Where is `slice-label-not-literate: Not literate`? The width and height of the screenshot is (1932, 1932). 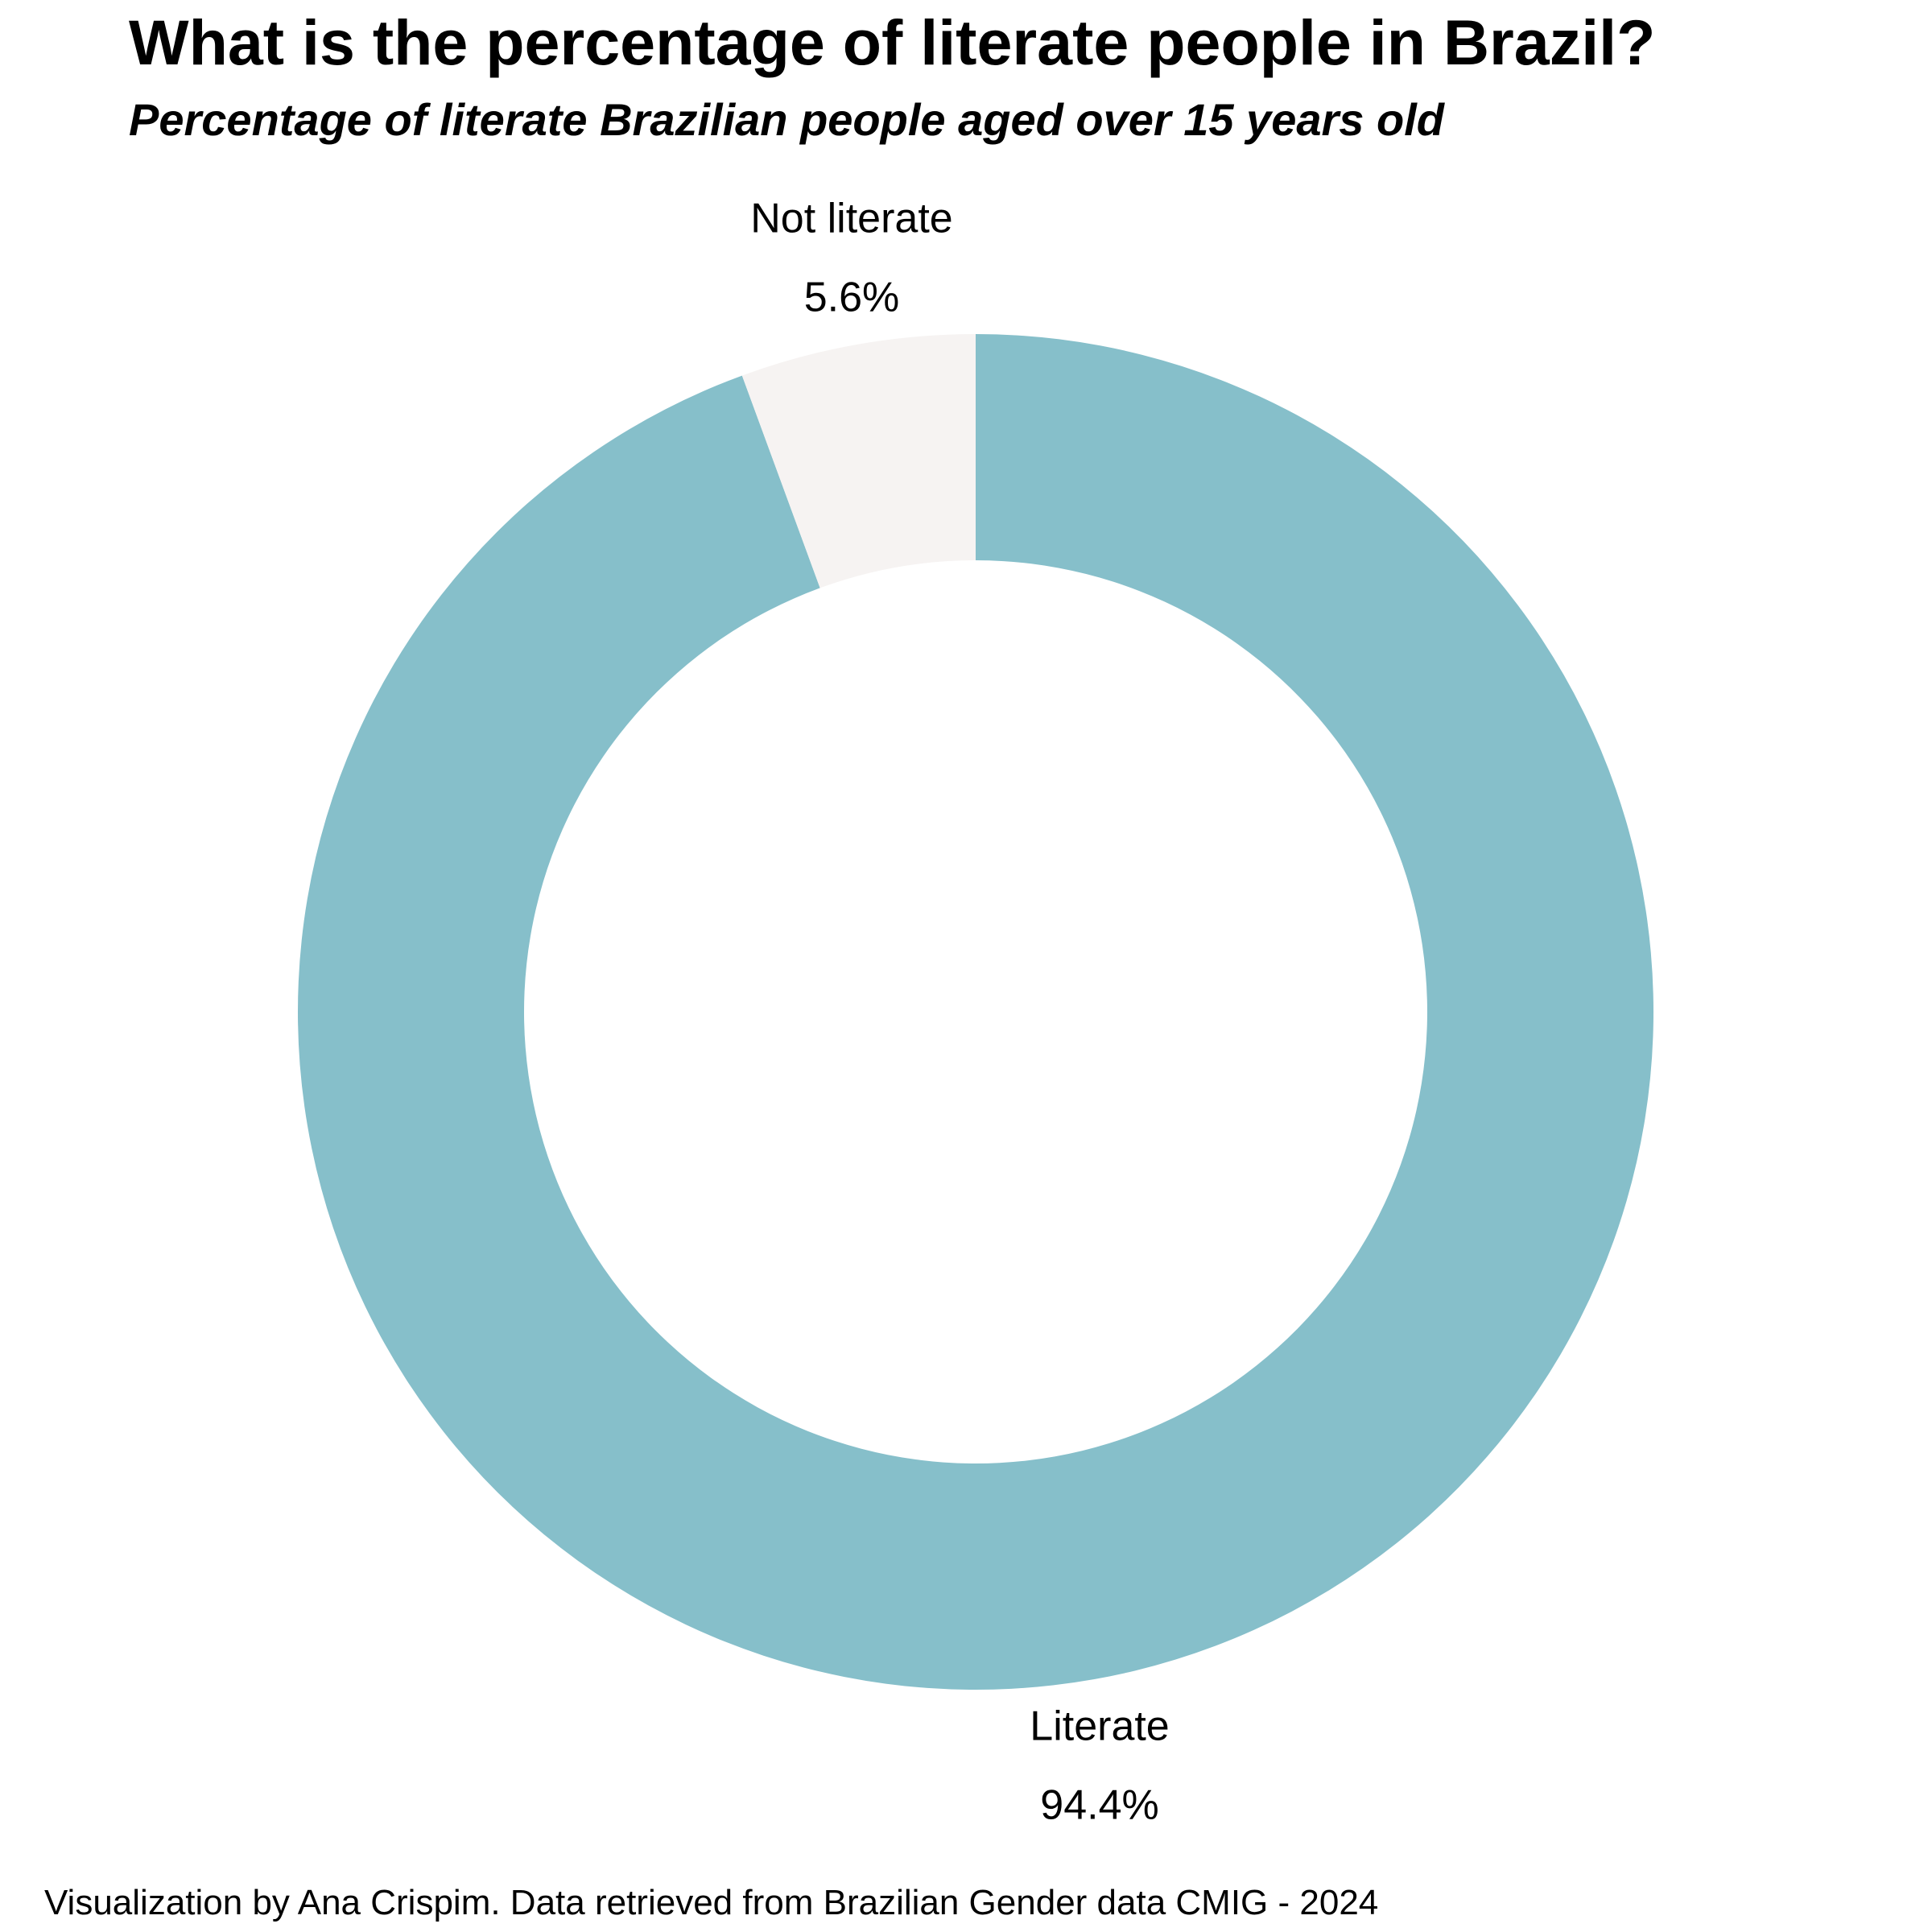 slice-label-not-literate: Not literate is located at coordinates (851, 219).